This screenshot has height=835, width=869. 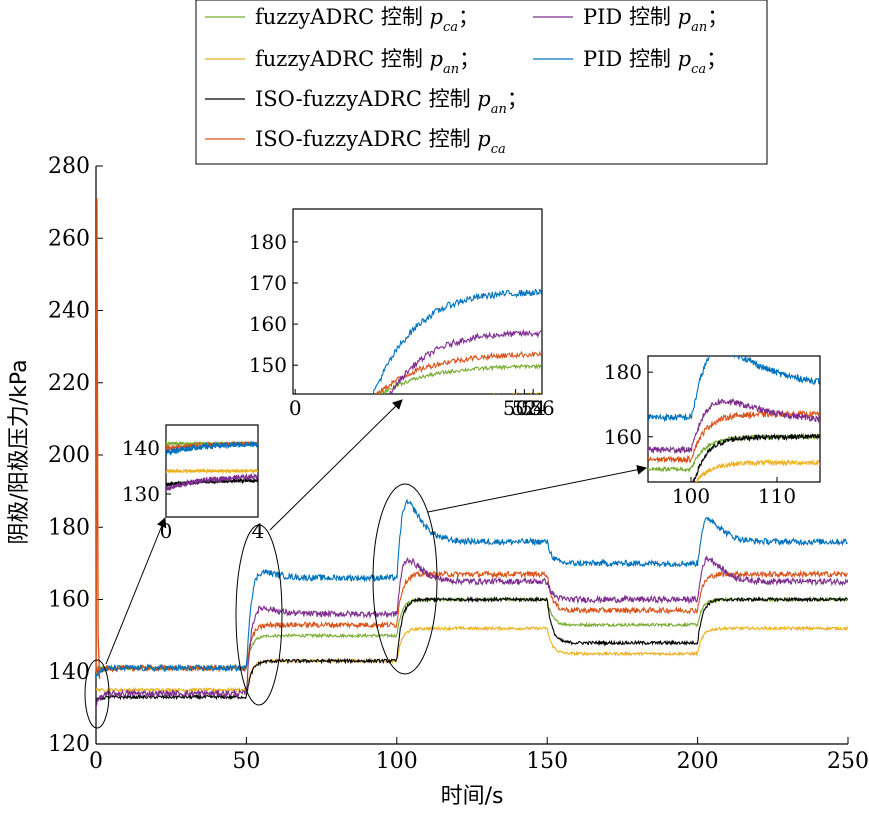 I want to click on inset-1-x-tick-label: 52, so click(x=524, y=408).